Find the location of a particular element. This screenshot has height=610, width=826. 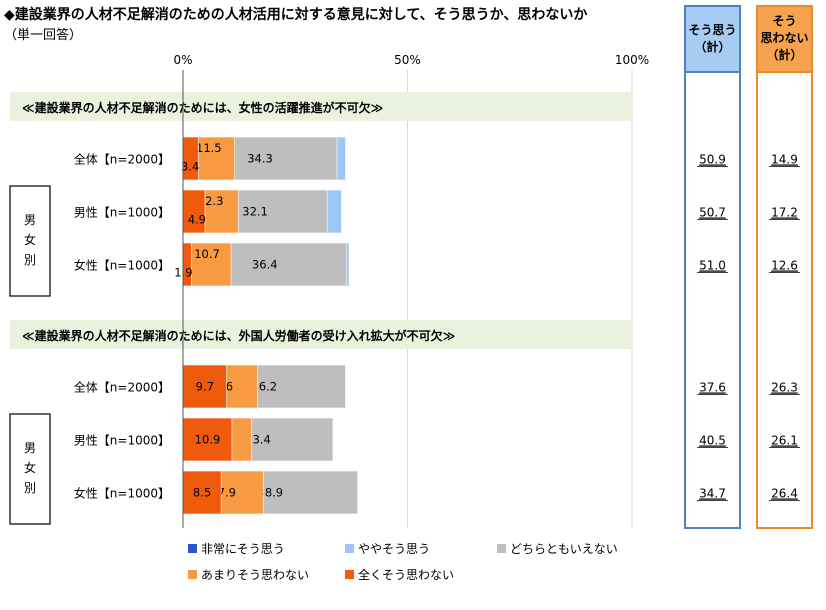

disagree-summary-header-line: 思わない is located at coordinates (784, 38).